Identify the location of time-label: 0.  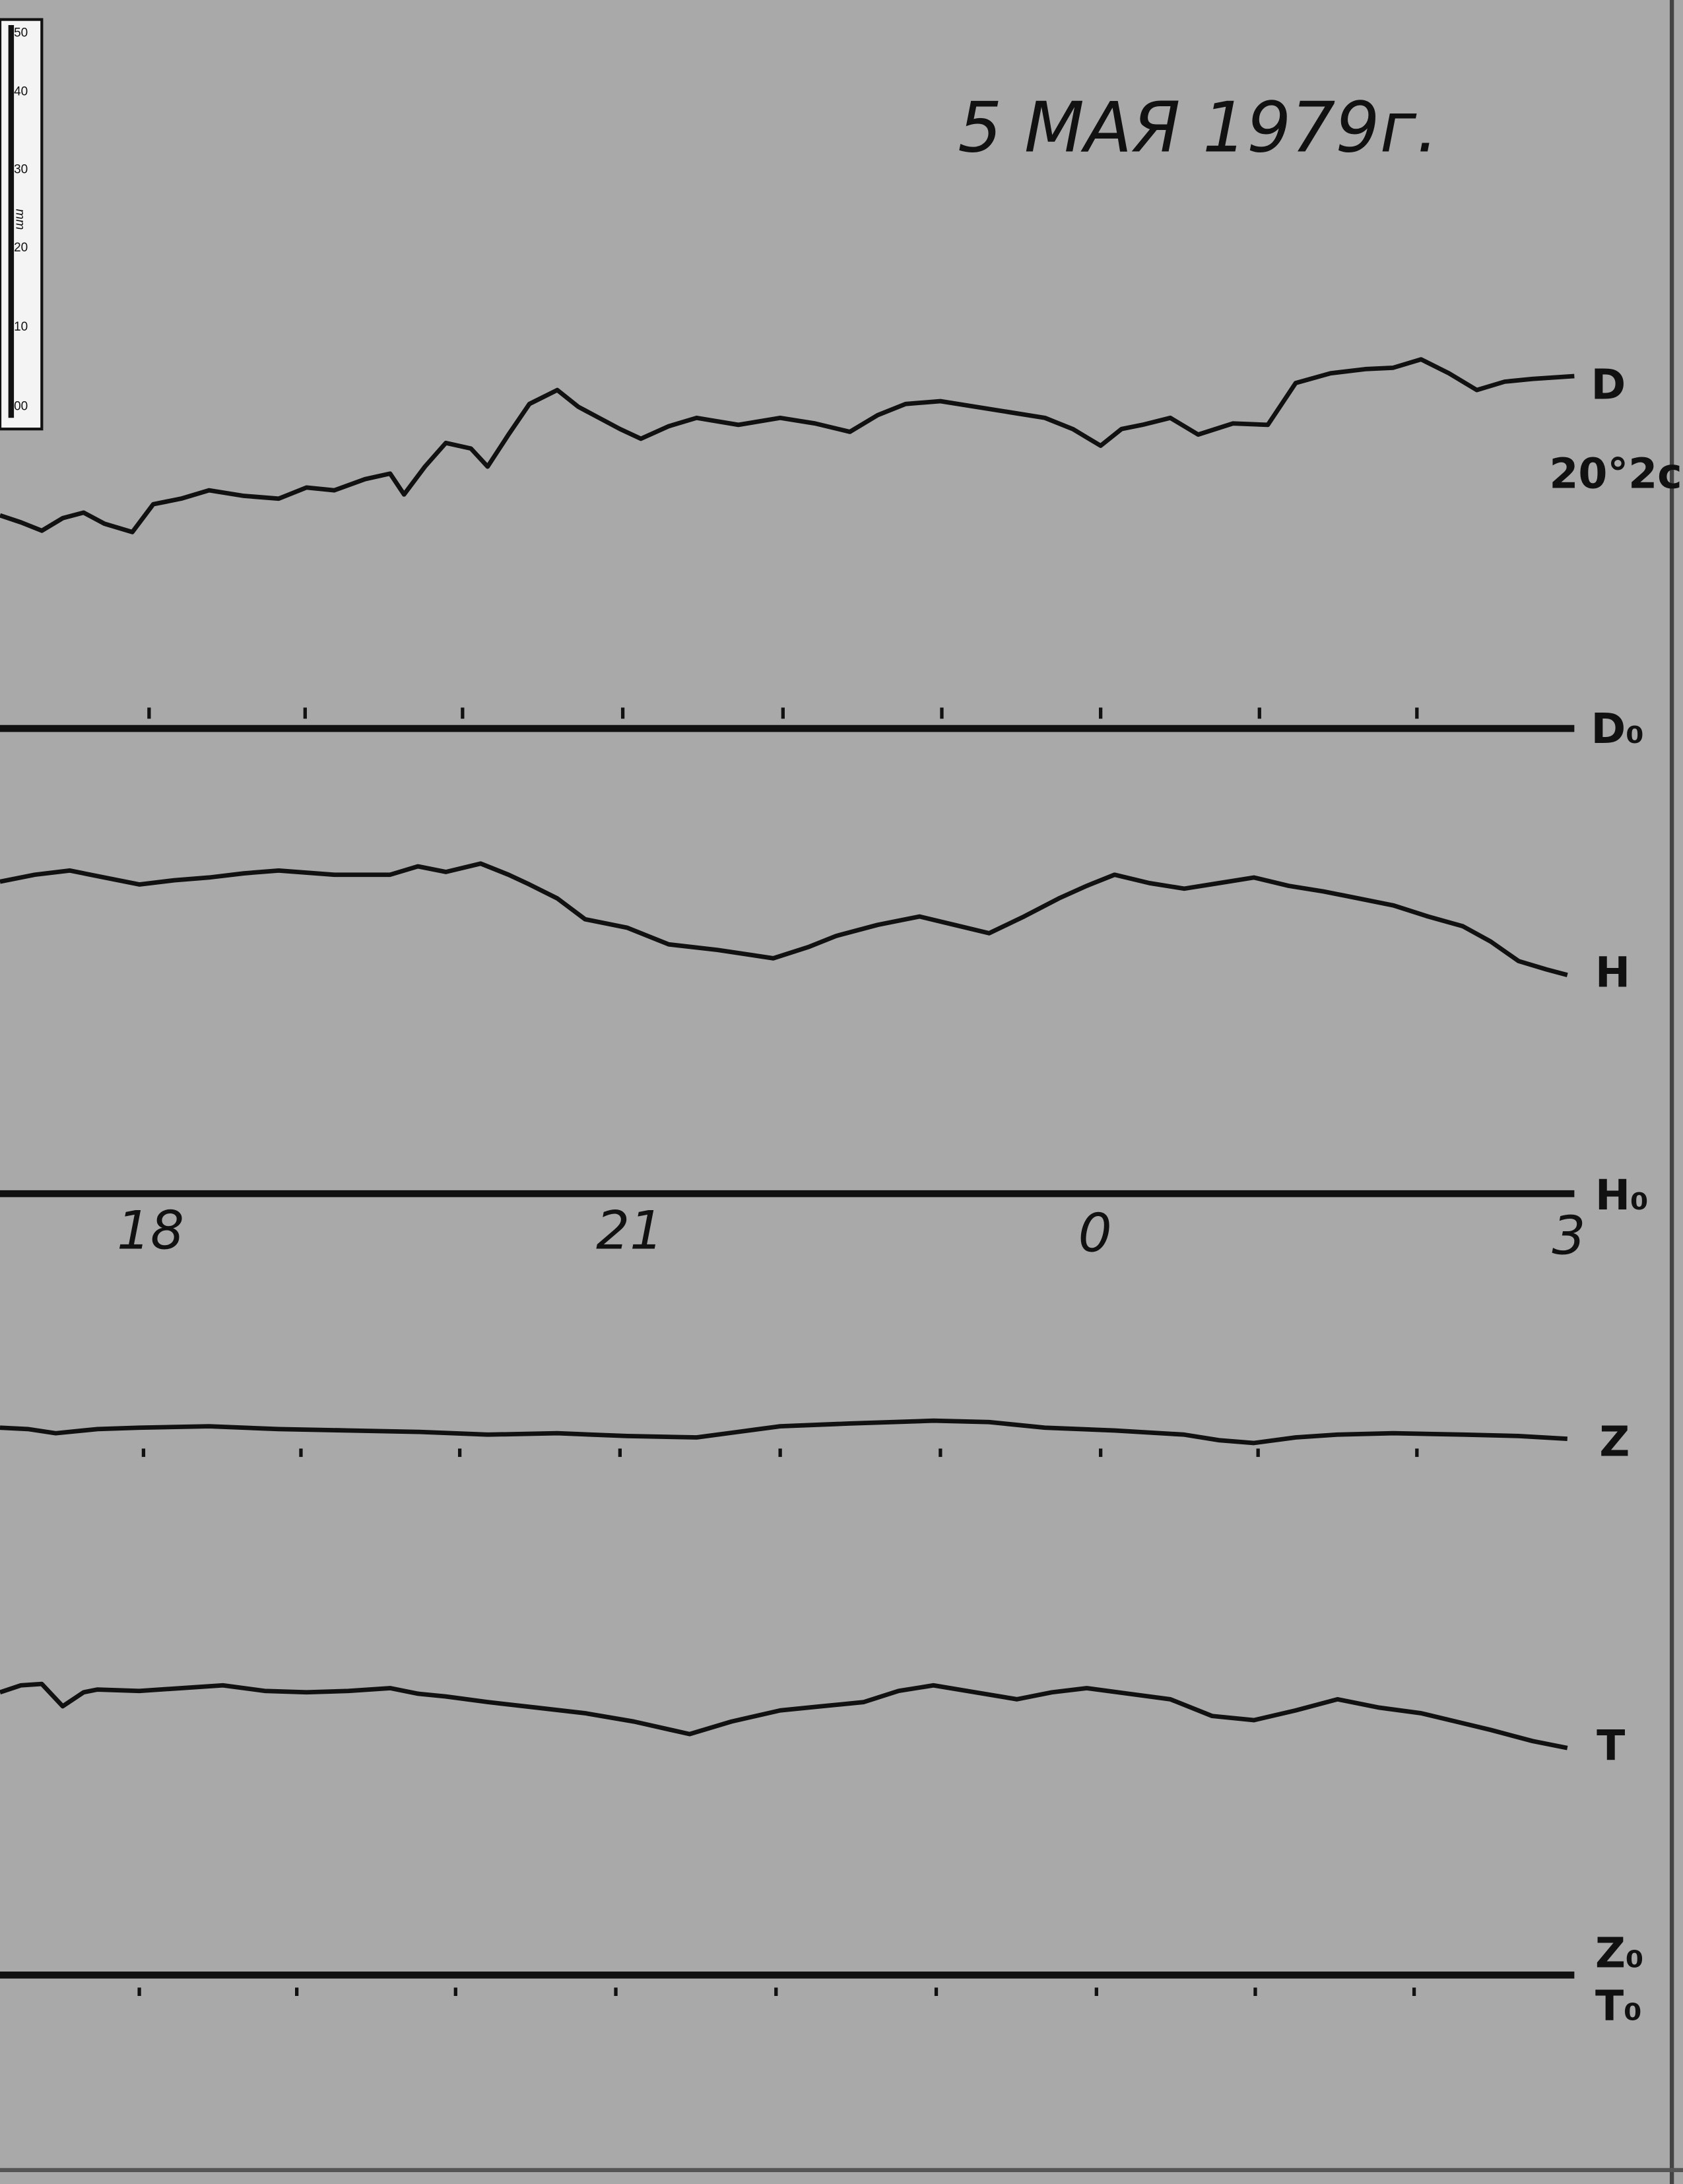
(1095, 1233).